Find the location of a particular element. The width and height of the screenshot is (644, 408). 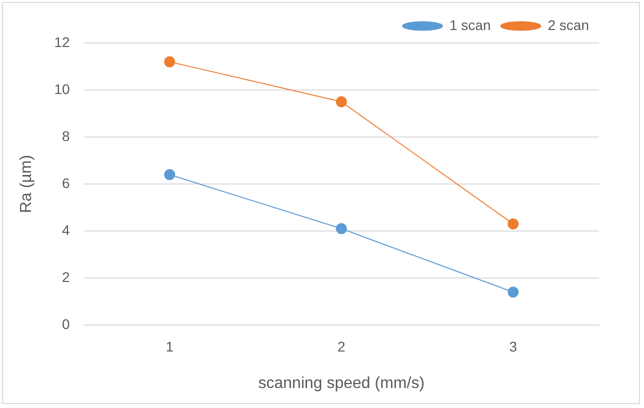

x-tick-label: 2 is located at coordinates (341, 346).